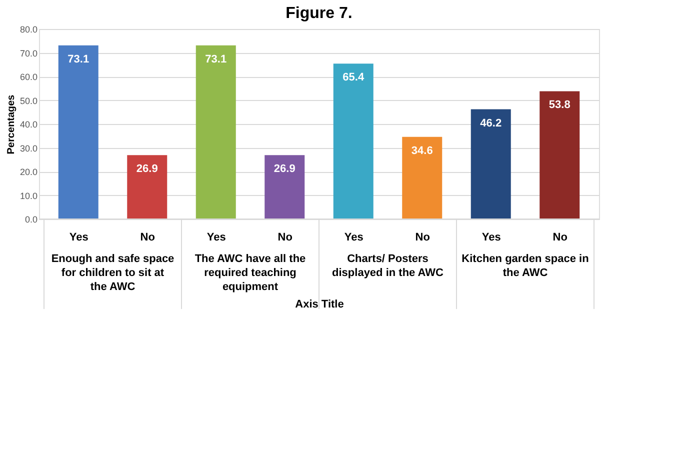 The width and height of the screenshot is (681, 475). What do you see at coordinates (319, 304) in the screenshot?
I see `x-axis-title: Axis Title` at bounding box center [319, 304].